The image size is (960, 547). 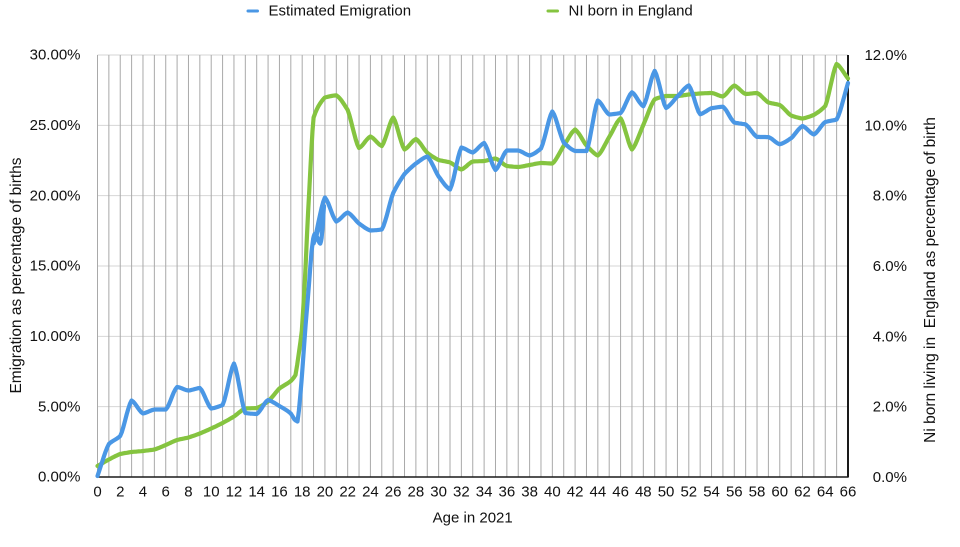 What do you see at coordinates (890, 266) in the screenshot?
I see `svg-text: 6.0%` at bounding box center [890, 266].